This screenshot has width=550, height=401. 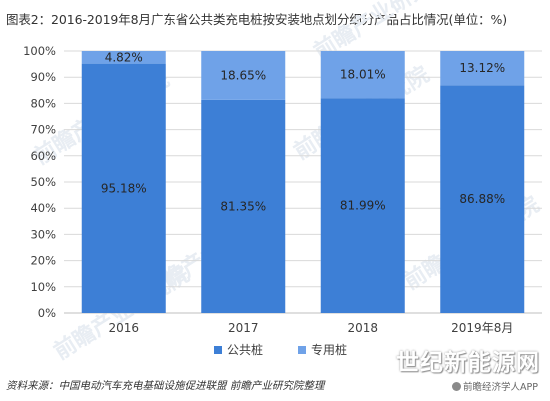 What do you see at coordinates (456, 386) in the screenshot?
I see `brand-logo-icon` at bounding box center [456, 386].